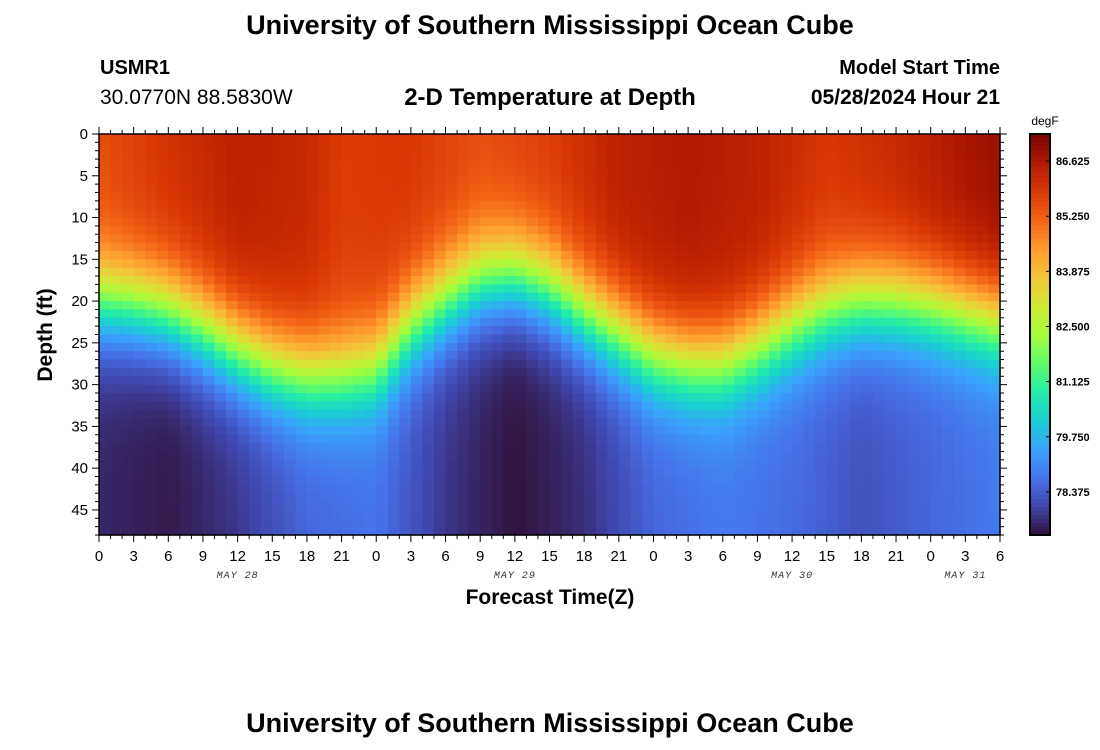  I want to click on x-tick-label: 15, so click(549, 556).